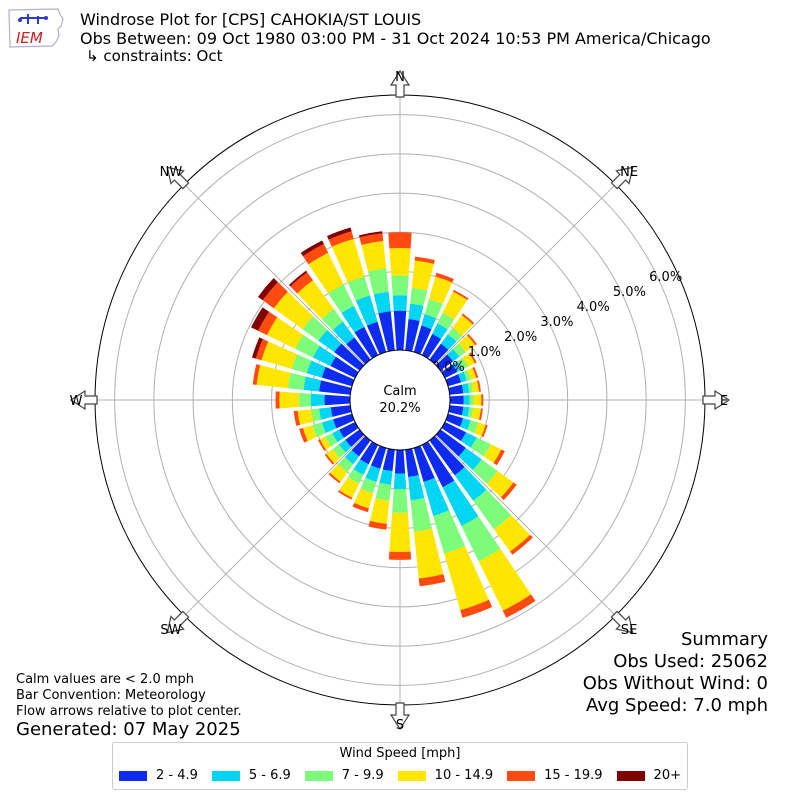 The width and height of the screenshot is (800, 800). I want to click on generated-date: Generated: 07 May 2025, so click(128, 729).